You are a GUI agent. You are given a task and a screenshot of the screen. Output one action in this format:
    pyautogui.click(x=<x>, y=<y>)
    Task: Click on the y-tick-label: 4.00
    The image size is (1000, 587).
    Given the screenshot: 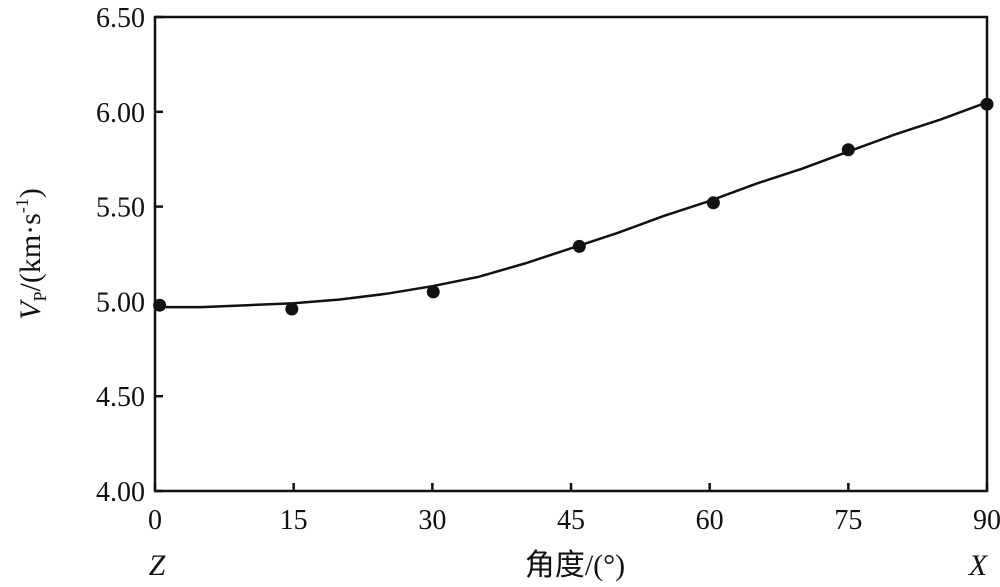 What is the action you would take?
    pyautogui.click(x=120, y=492)
    